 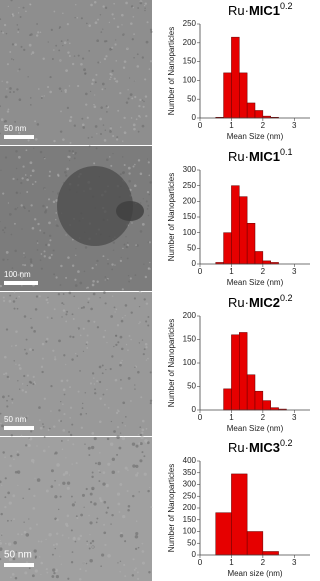 What do you see at coordinates (255, 136) in the screenshot?
I see `x-axis-title: Mean Size (nm)` at bounding box center [255, 136].